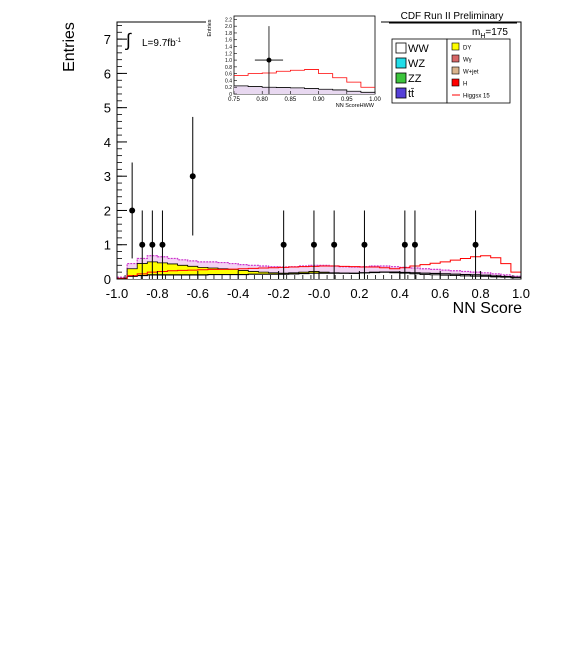 This screenshot has width=567, height=667. What do you see at coordinates (415, 79) in the screenshot?
I see `legend-label: ZZ` at bounding box center [415, 79].